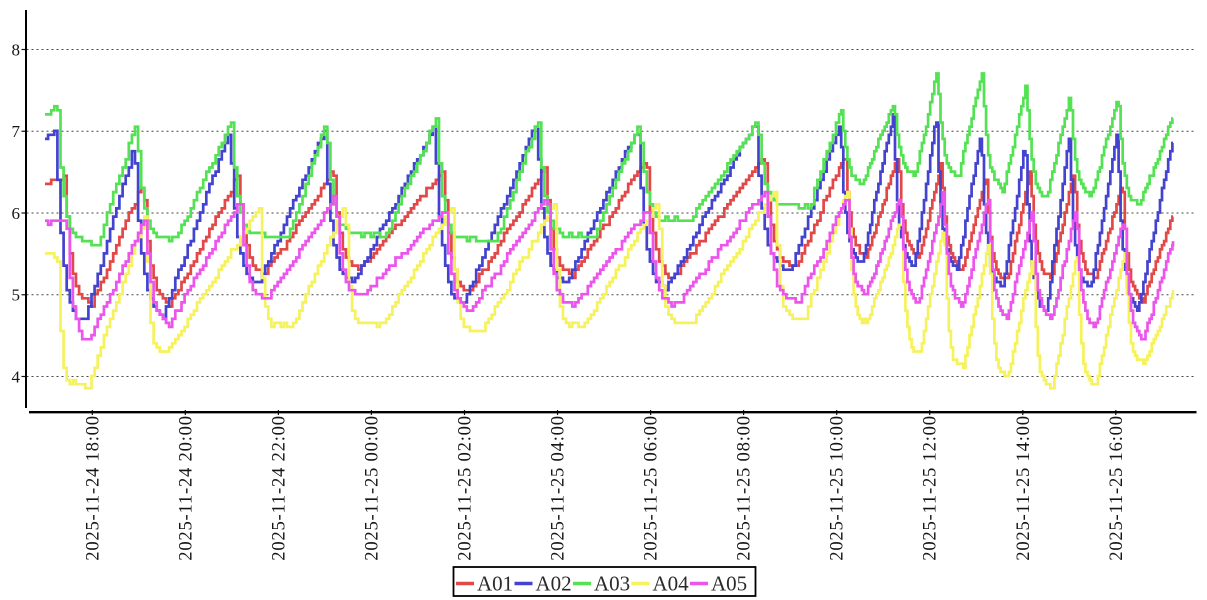  What do you see at coordinates (837, 488) in the screenshot?
I see `svg-text: 2025-11-25 10:00` at bounding box center [837, 488].